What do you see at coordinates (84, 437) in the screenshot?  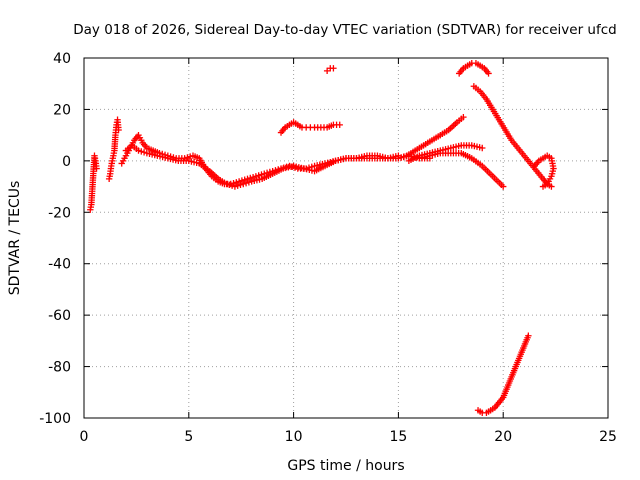 I see `x-tick-label: 0` at bounding box center [84, 437].